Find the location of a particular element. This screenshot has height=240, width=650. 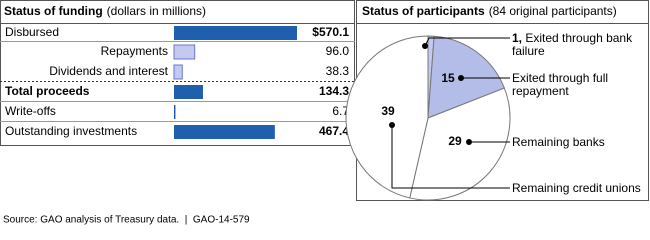

slice-value: 1, is located at coordinates (517, 38).